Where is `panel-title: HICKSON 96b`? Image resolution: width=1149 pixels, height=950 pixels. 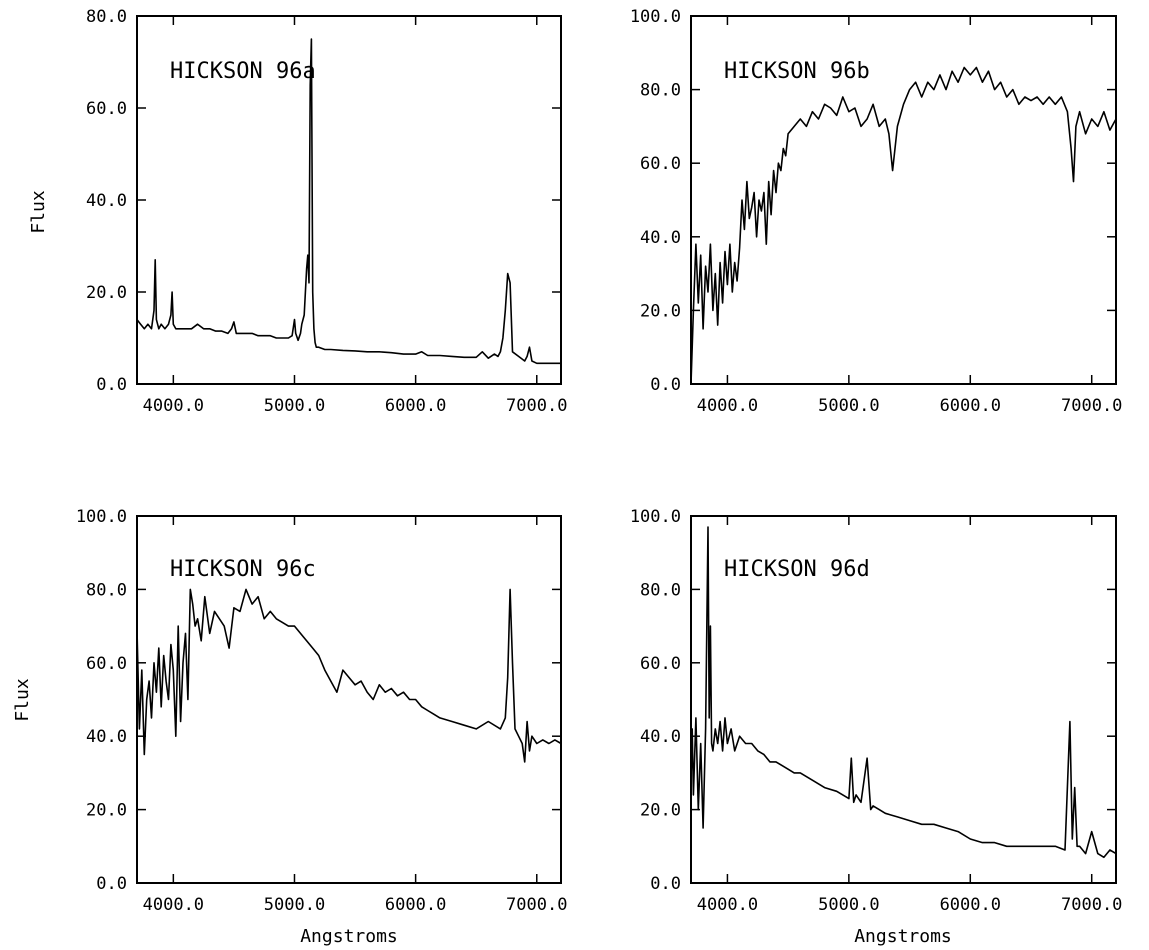
panel-title: HICKSON 96b is located at coordinates (797, 71).